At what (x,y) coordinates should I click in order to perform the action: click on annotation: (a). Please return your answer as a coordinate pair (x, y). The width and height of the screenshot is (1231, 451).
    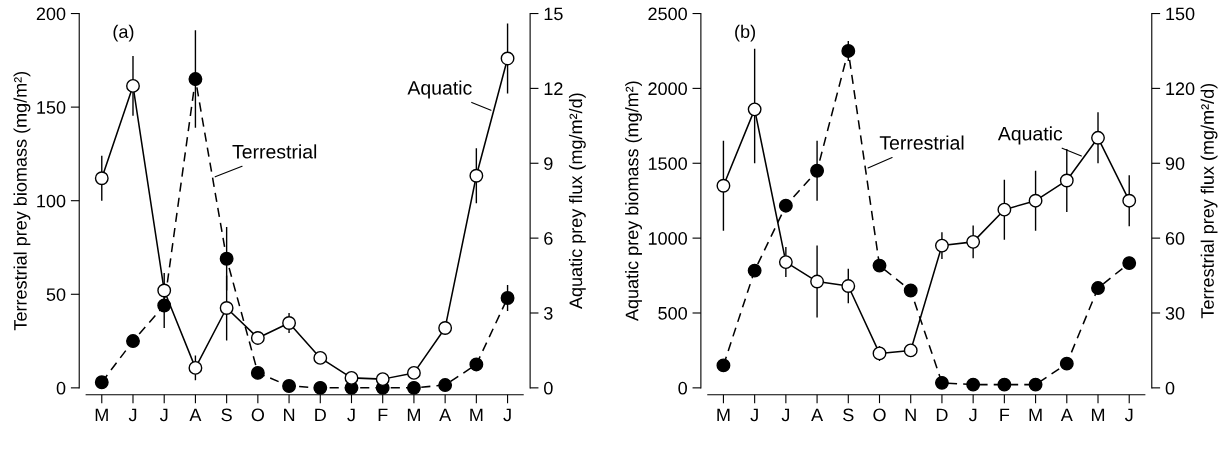
    Looking at the image, I should click on (123, 33).